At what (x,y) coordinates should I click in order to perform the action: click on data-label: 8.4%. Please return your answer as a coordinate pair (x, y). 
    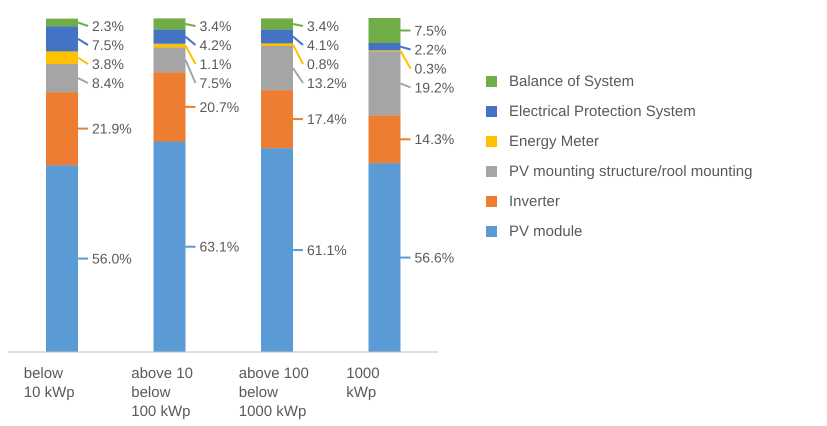
    Looking at the image, I should click on (108, 82).